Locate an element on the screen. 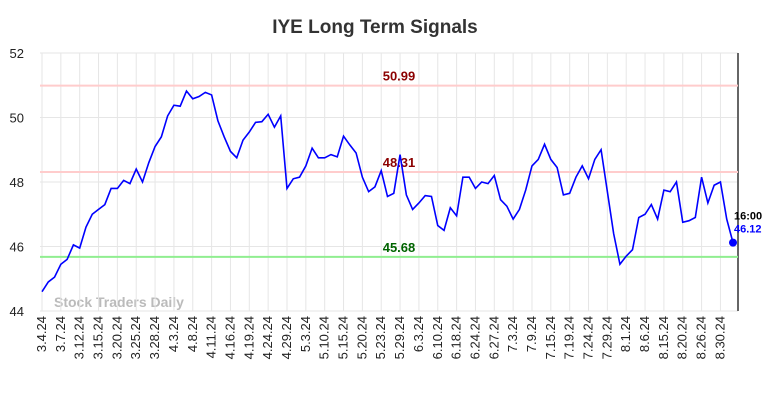 The height and width of the screenshot is (398, 784). x-tick-label: 4.19.24 is located at coordinates (248, 337).